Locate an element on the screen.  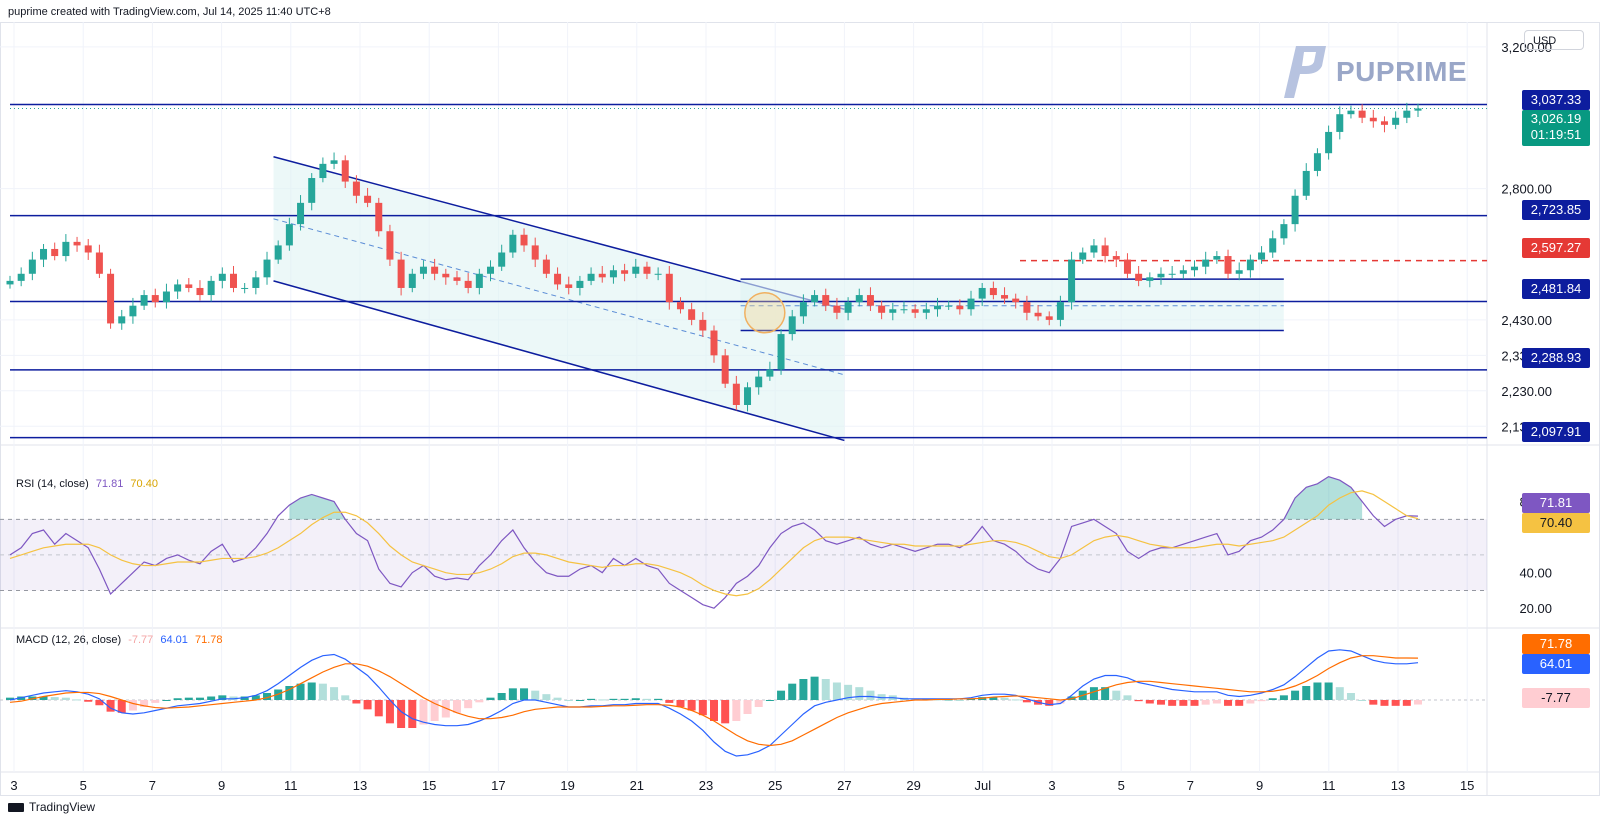
histogram-value-label: -7.77 is located at coordinates (1556, 698).